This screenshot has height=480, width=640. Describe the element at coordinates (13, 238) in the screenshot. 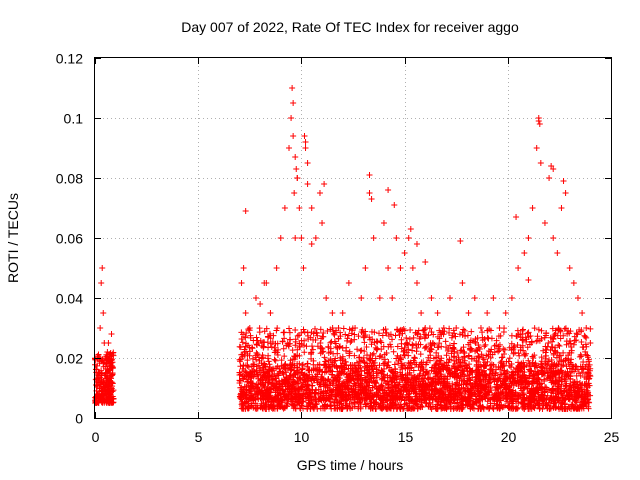

I see `y-axis-label: ROTI / TECUs` at that location.